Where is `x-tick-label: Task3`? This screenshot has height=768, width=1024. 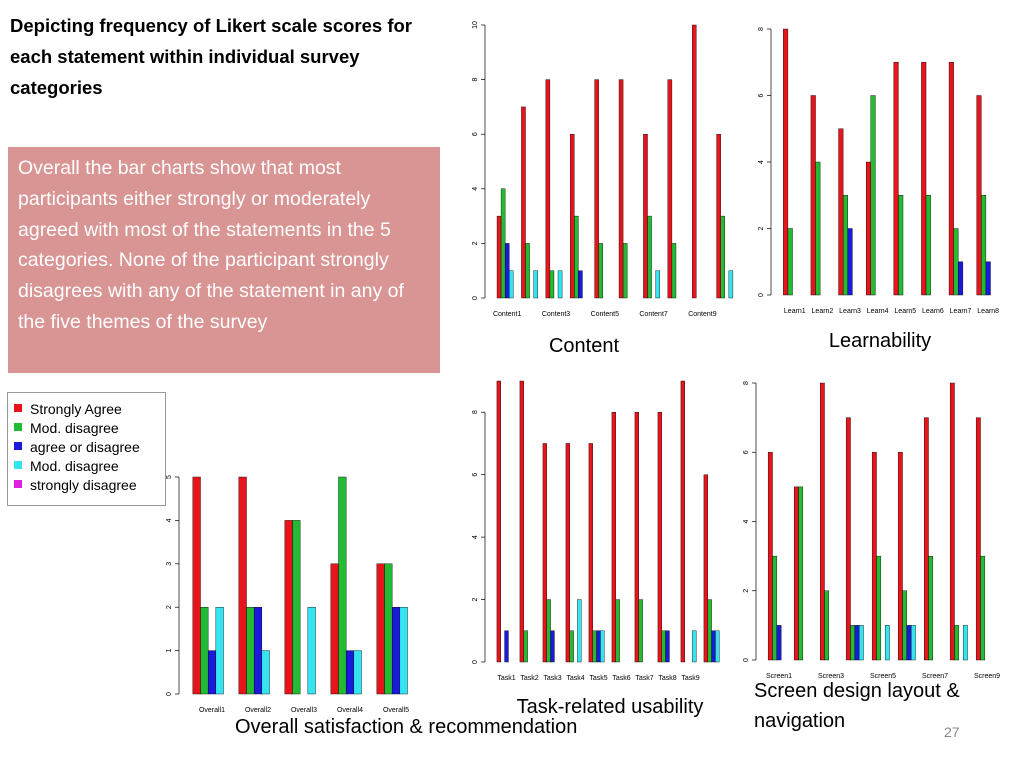 x-tick-label: Task3 is located at coordinates (552, 678).